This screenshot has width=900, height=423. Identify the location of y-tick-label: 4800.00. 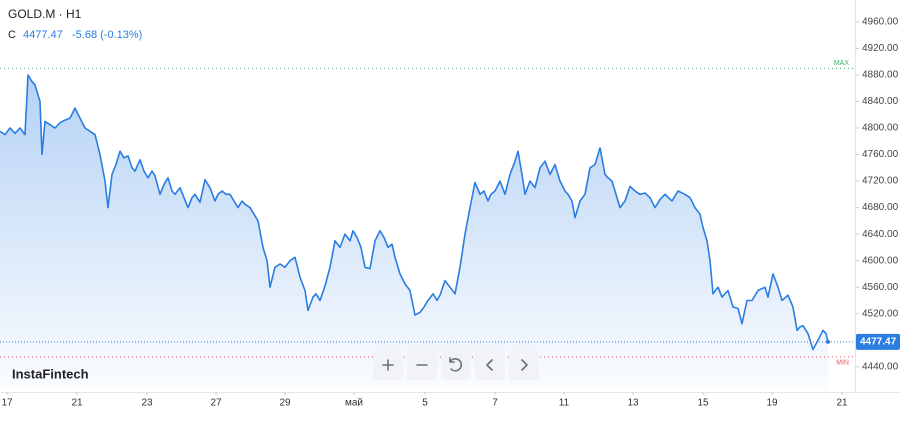
(880, 128).